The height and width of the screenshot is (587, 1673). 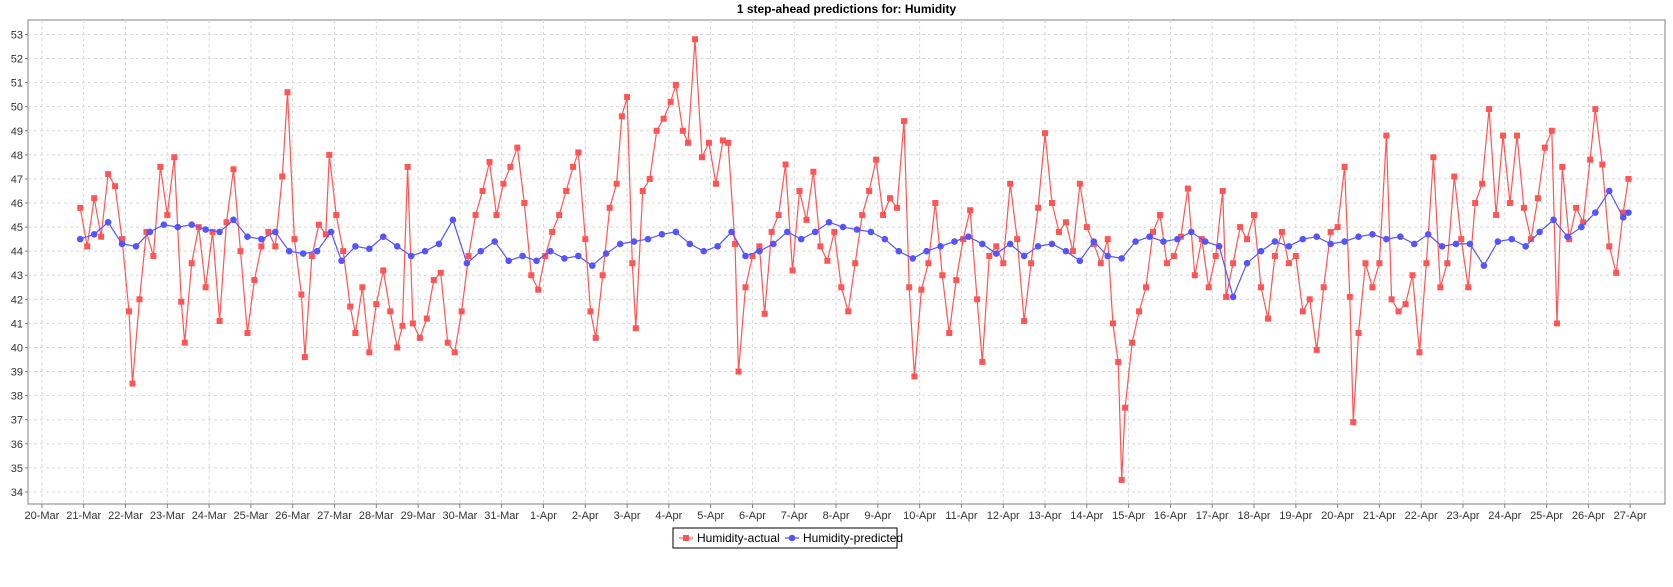 What do you see at coordinates (1253, 516) in the screenshot?
I see `x-tick-label: 18-Apr` at bounding box center [1253, 516].